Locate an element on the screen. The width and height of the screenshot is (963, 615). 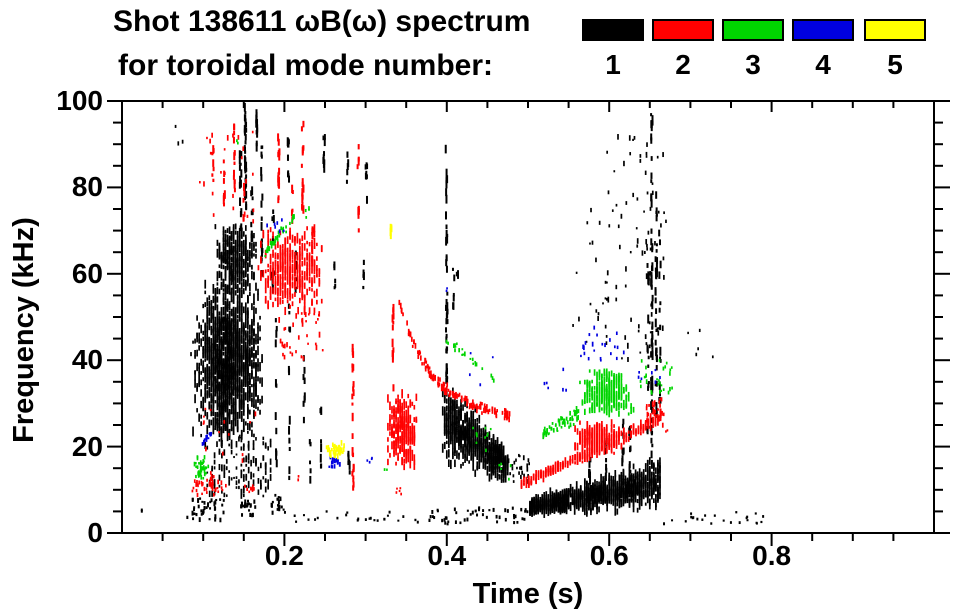
legend-label-mode-5: 5 is located at coordinates (895, 64).